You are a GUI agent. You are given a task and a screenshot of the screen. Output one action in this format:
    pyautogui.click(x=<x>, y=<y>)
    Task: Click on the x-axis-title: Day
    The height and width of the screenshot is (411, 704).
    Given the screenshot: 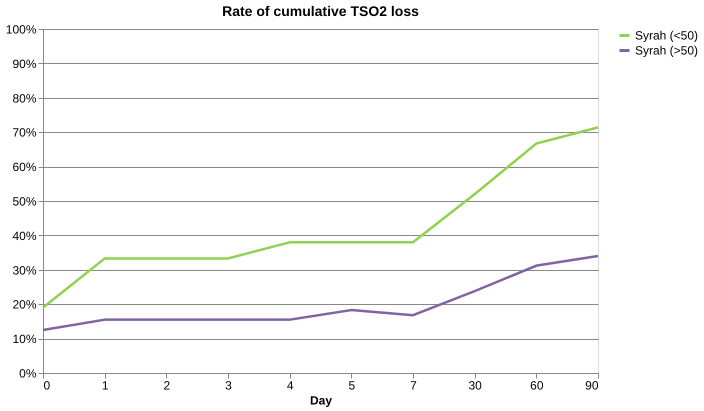 What is the action you would take?
    pyautogui.click(x=321, y=401)
    